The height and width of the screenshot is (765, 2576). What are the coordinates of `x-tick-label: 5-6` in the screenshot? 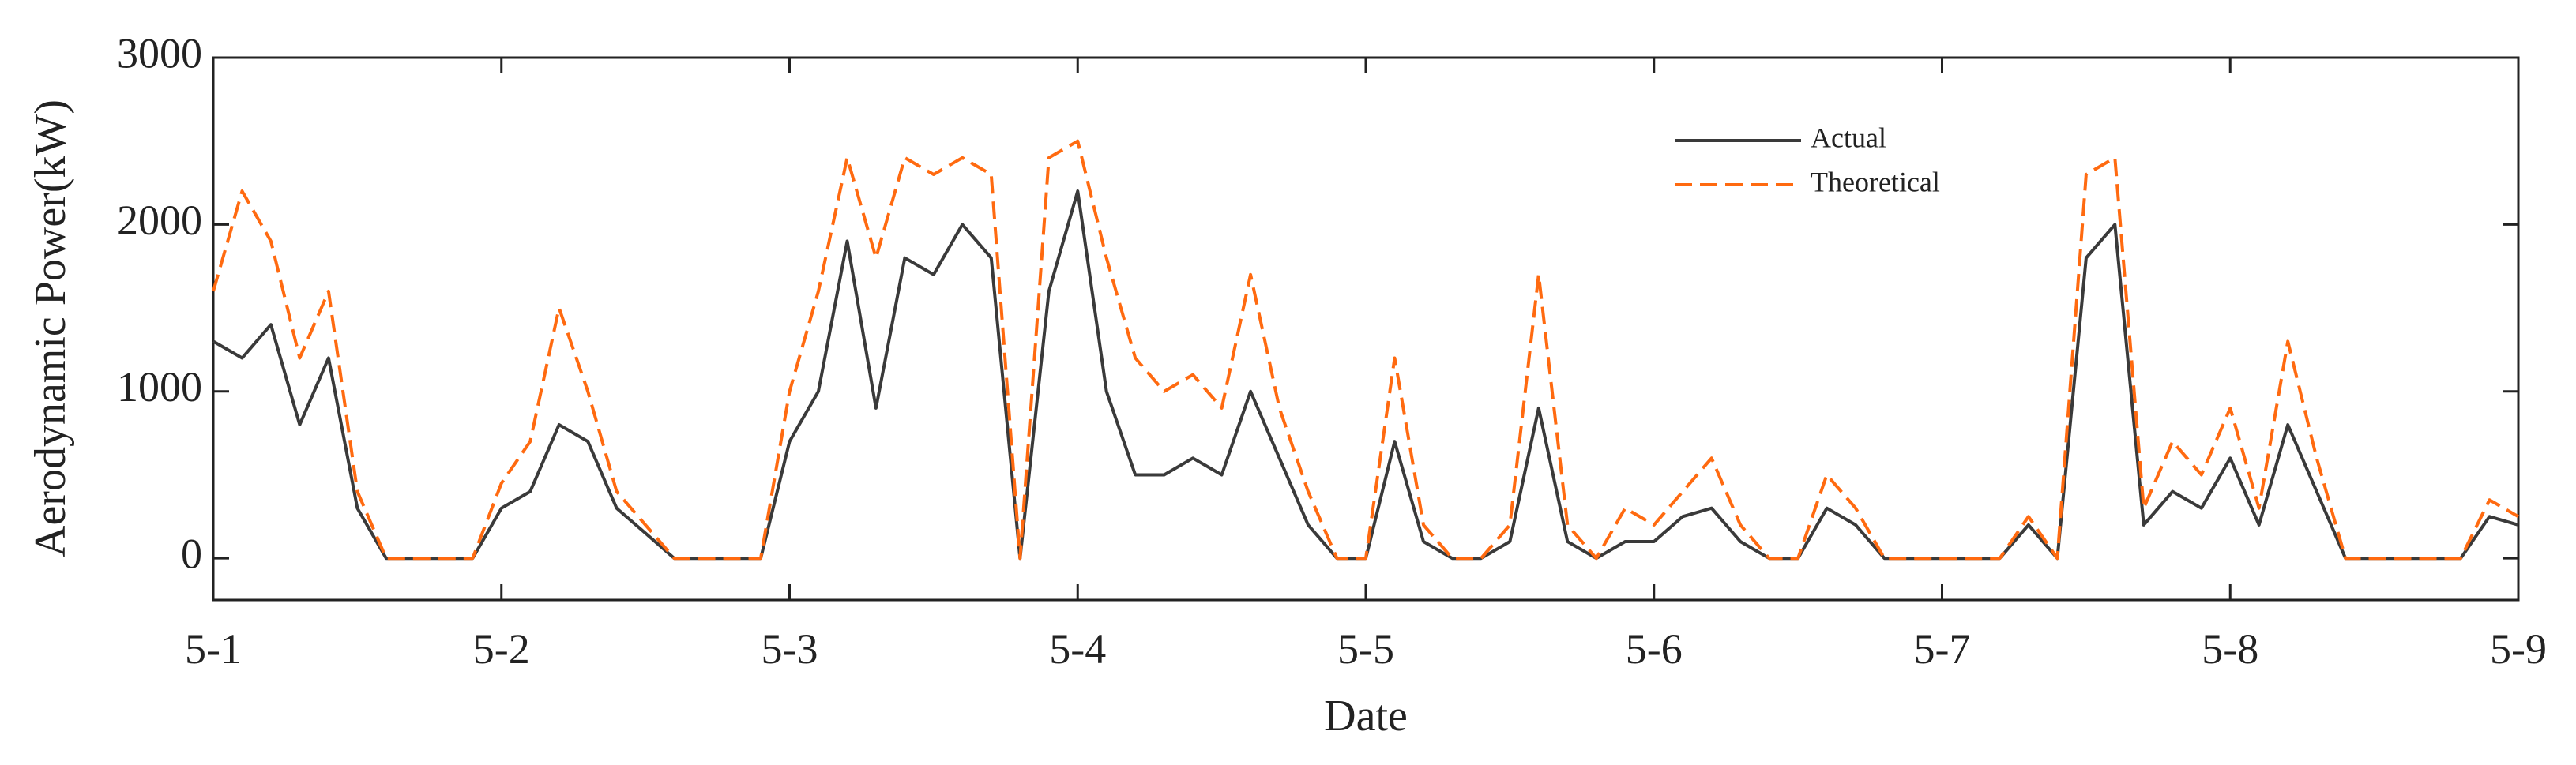 It's located at (1655, 649).